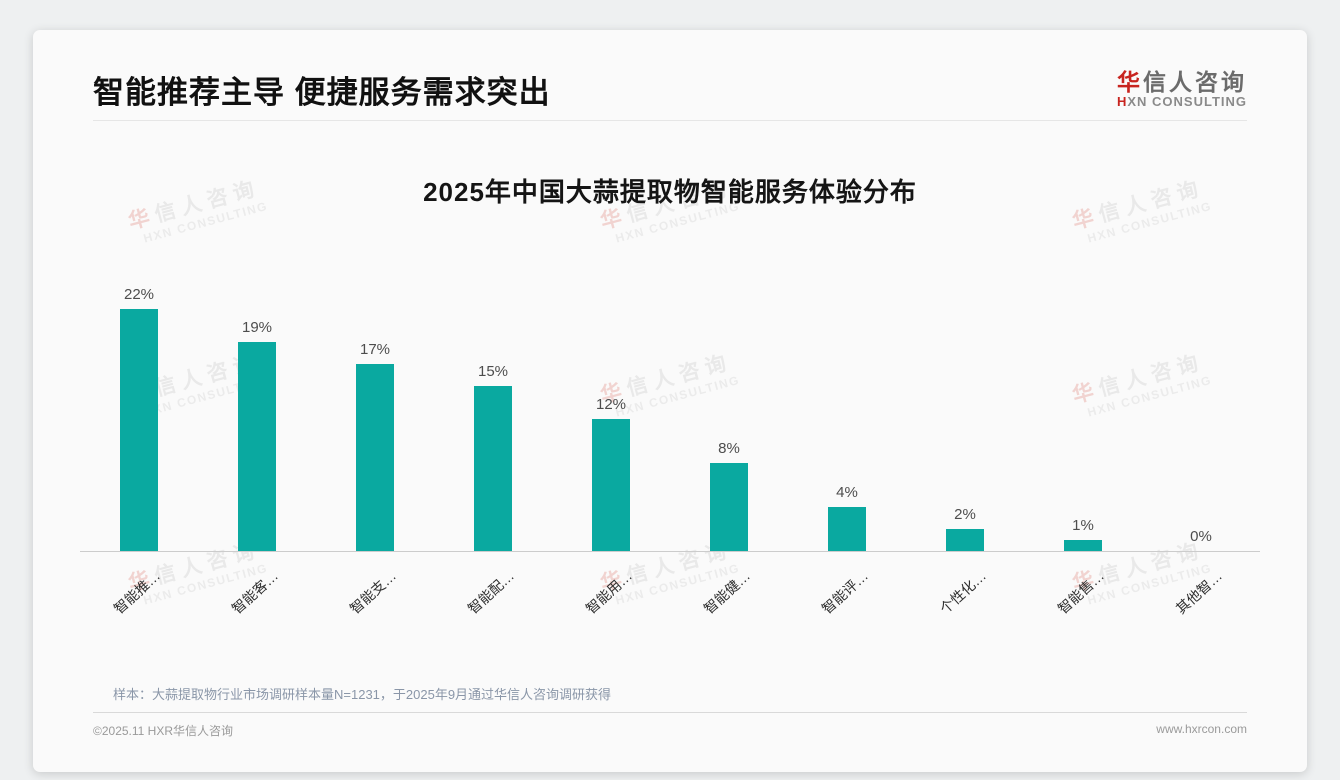  I want to click on bar-group: 8%, so click(729, 495).